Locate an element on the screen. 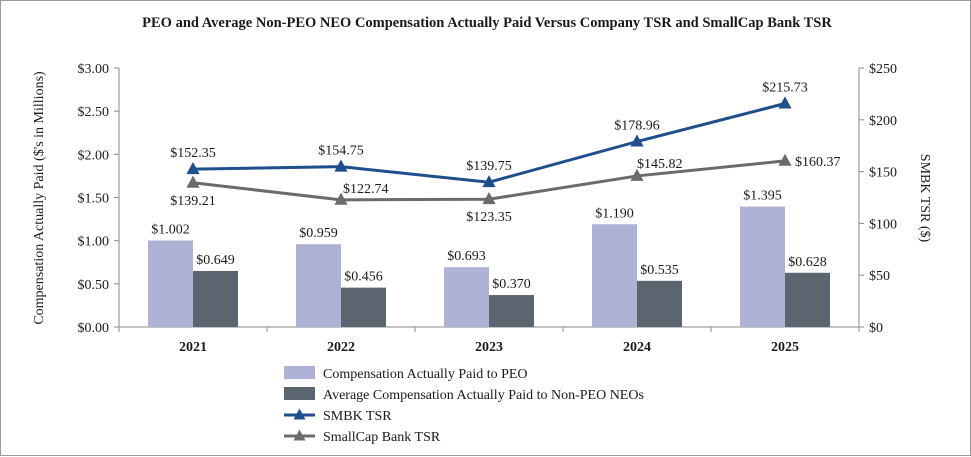  bar-value-label: $0.370 is located at coordinates (511, 284).